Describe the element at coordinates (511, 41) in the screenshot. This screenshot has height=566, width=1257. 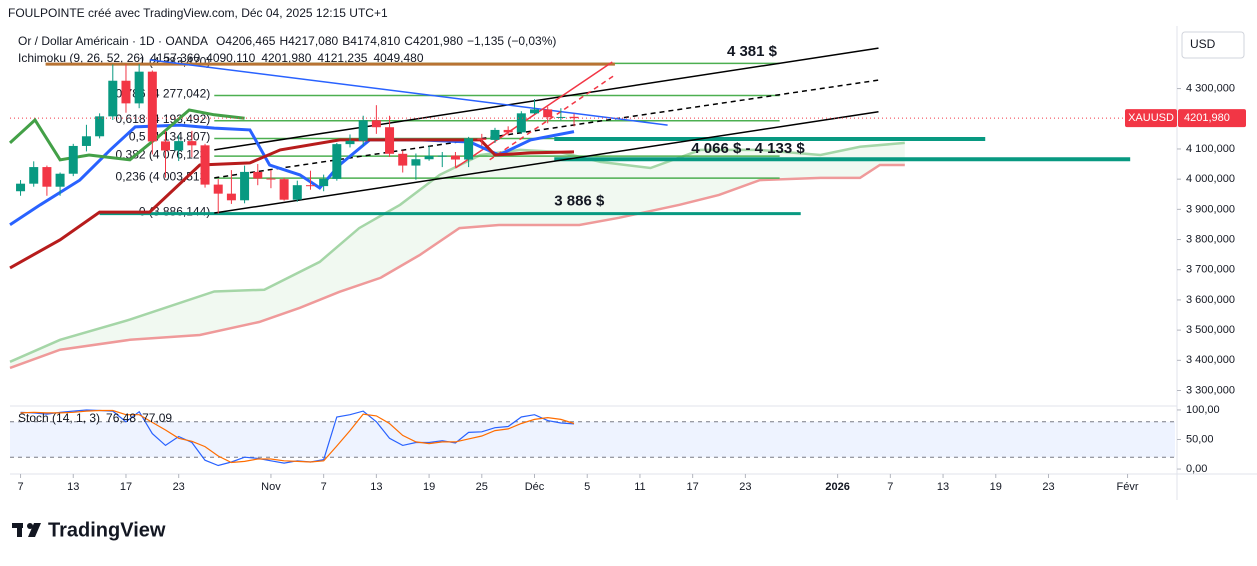
I see `change: −1,135 (−0,03%)` at that location.